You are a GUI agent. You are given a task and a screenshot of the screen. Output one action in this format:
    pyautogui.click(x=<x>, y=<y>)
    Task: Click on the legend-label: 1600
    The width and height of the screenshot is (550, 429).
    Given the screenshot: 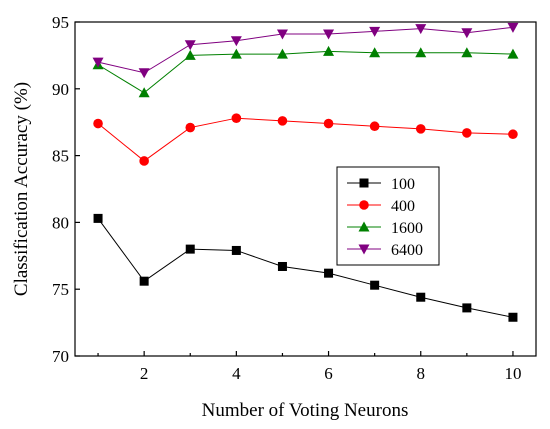 What is the action you would take?
    pyautogui.click(x=407, y=228)
    